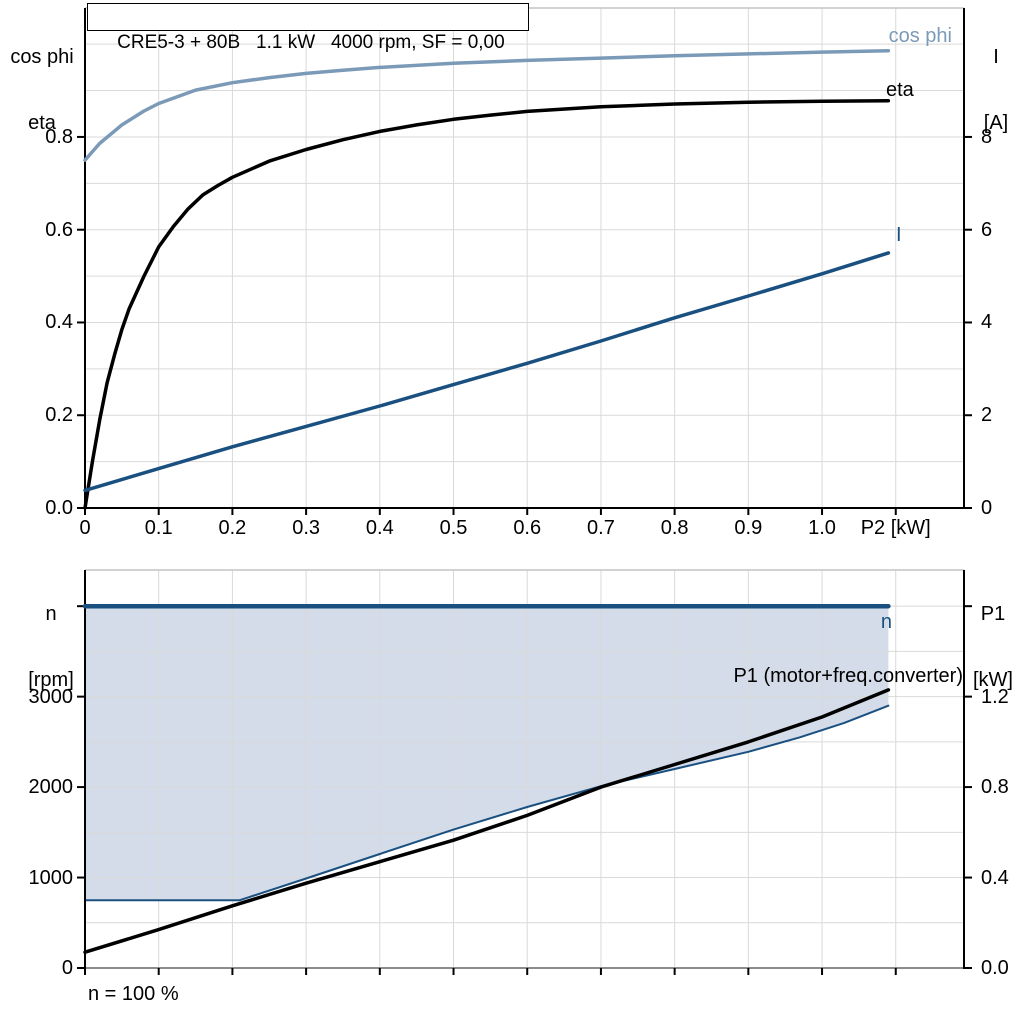  I want to click on right-axis-tick-label: 0.4, so click(995, 877).